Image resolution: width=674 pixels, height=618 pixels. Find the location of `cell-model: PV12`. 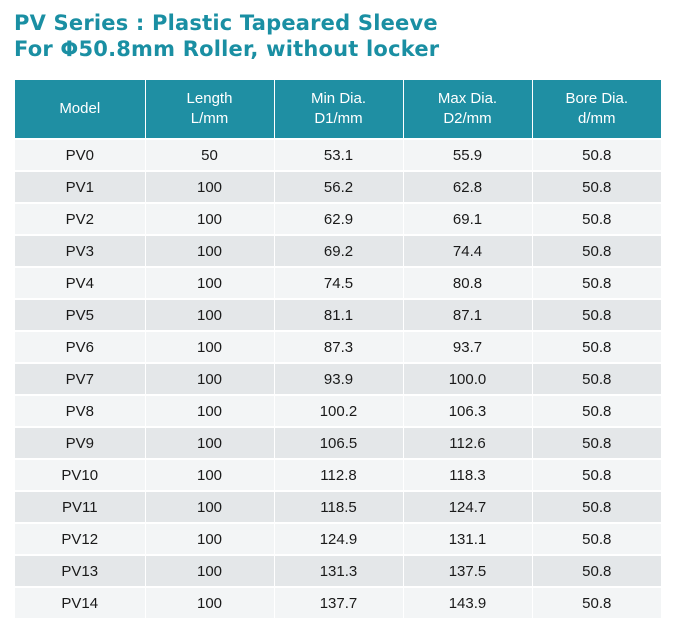

cell-model: PV12 is located at coordinates (80, 538).